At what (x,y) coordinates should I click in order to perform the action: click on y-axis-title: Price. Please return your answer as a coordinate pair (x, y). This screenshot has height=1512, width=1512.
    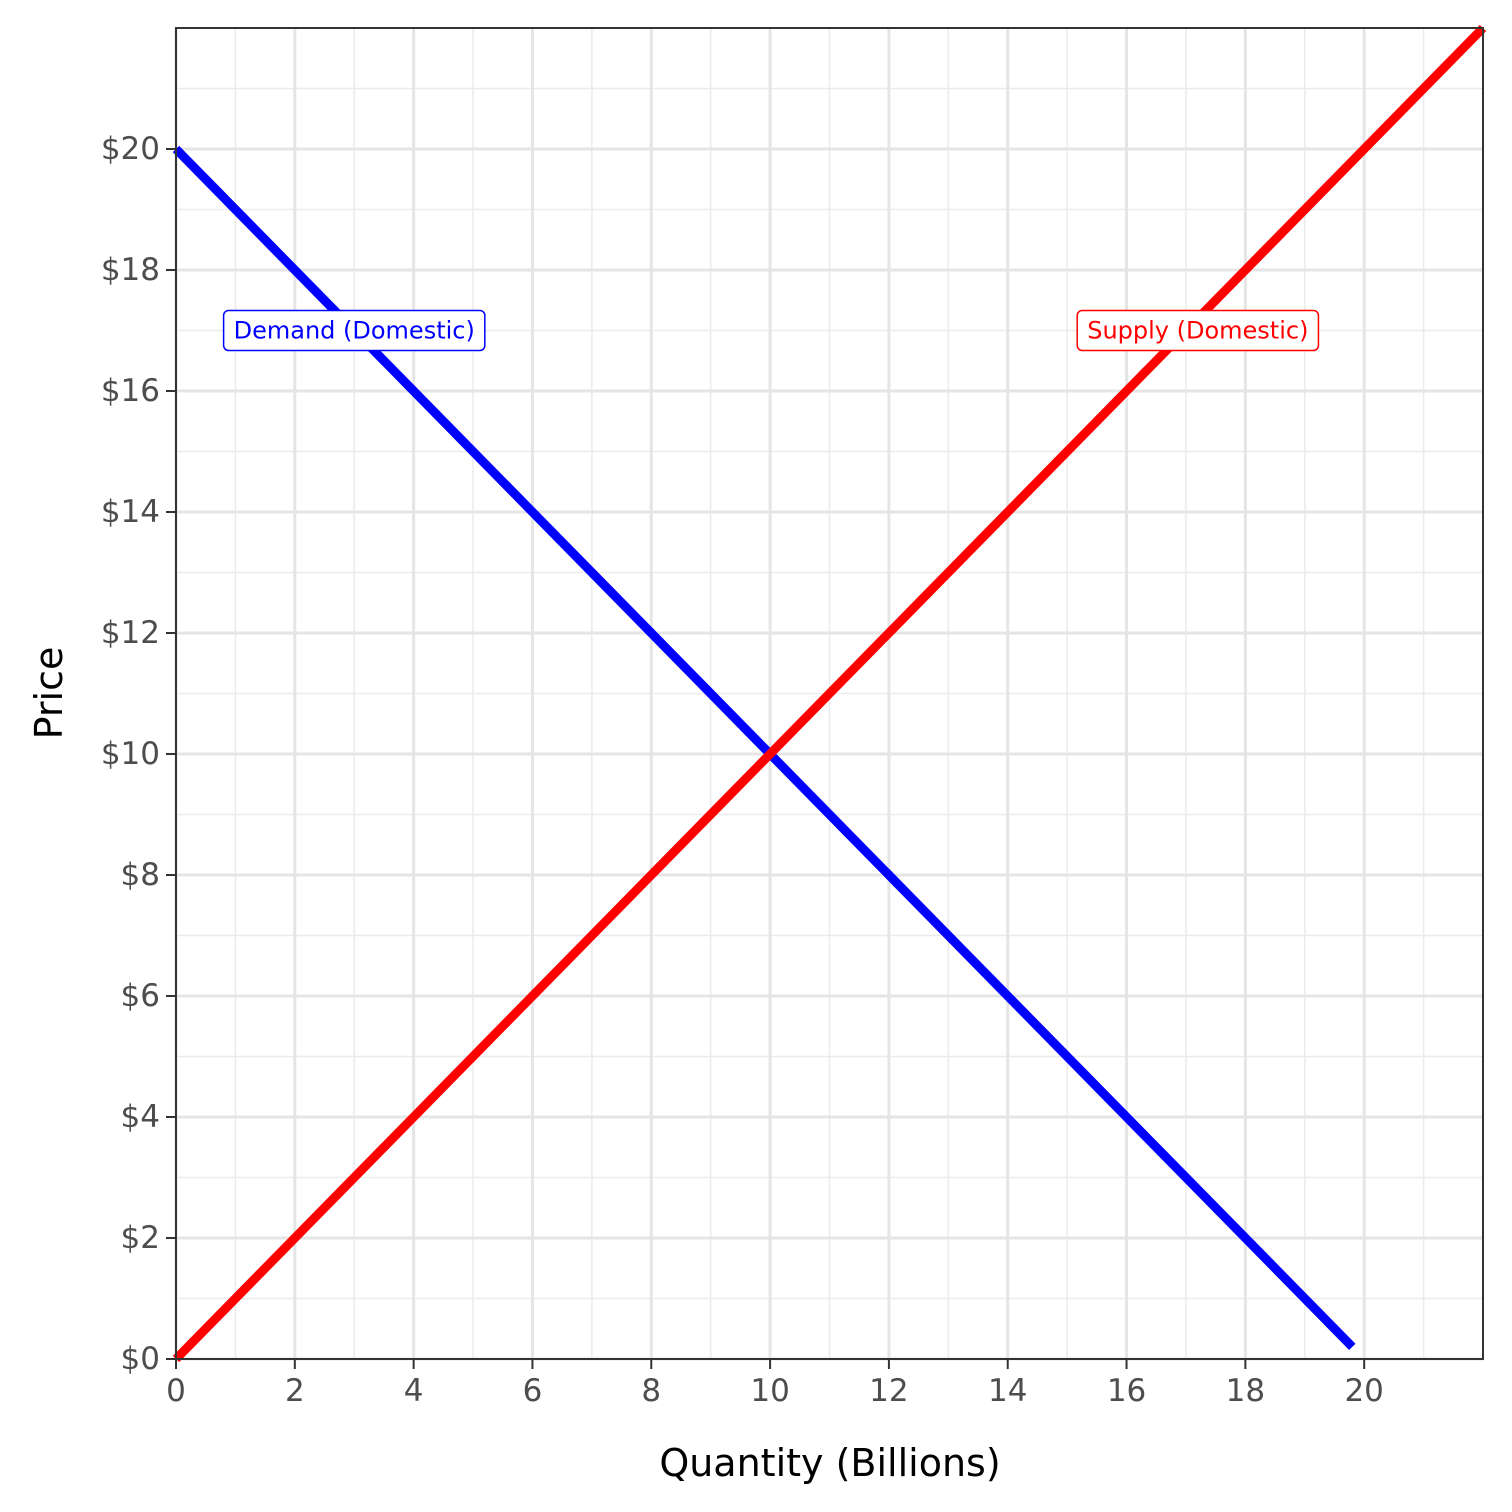
    Looking at the image, I should click on (49, 693).